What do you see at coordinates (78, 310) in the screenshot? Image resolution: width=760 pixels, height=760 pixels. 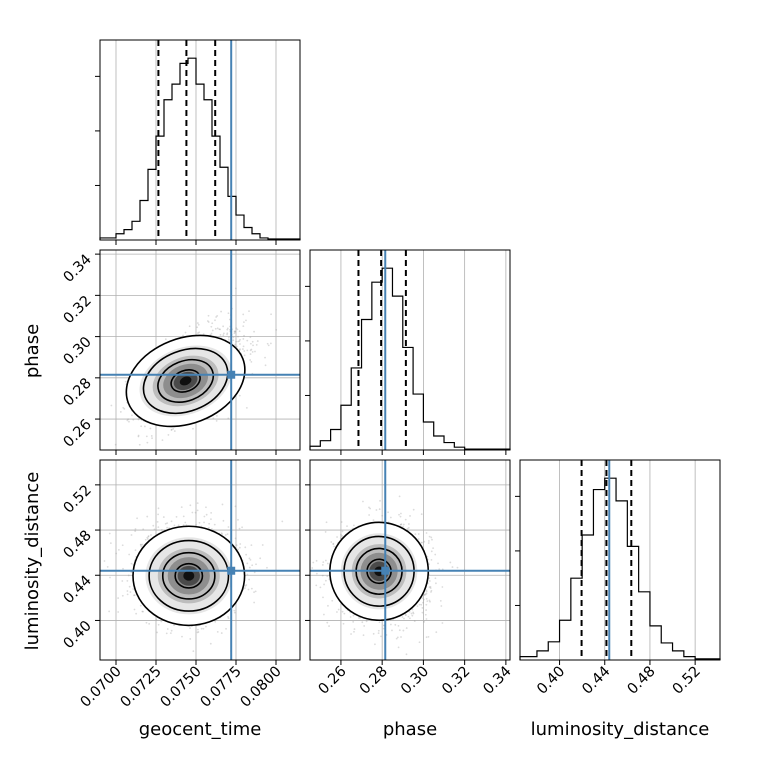 I see `y-tick-label: 0.32` at bounding box center [78, 310].